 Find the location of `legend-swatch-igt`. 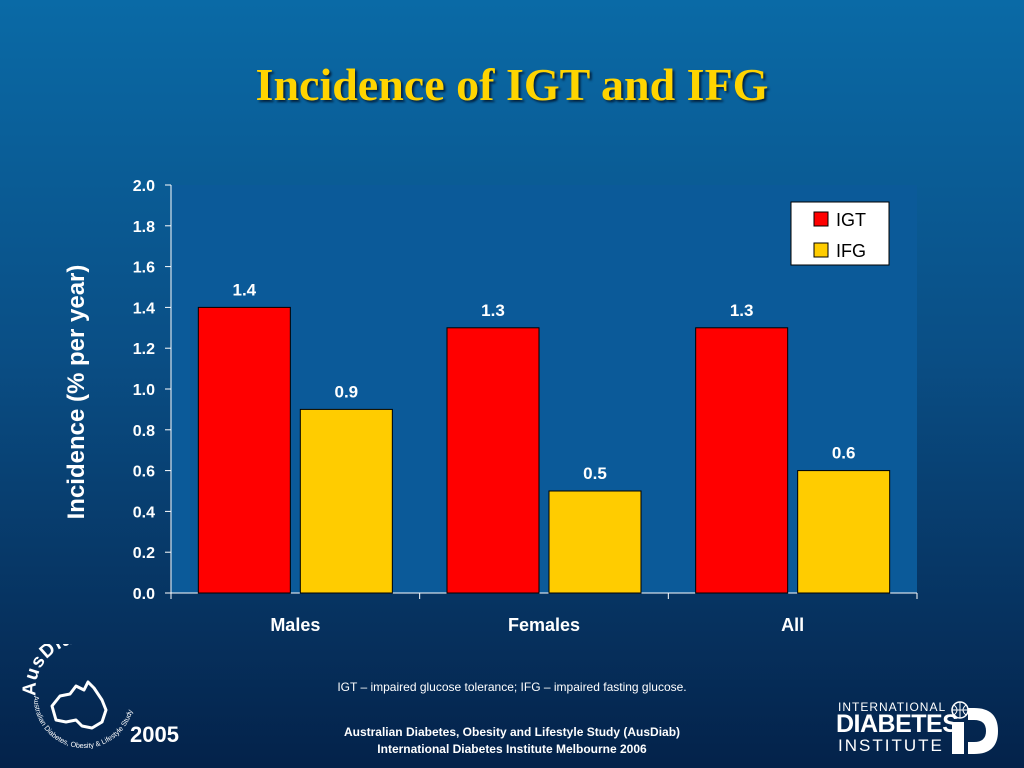

legend-swatch-igt is located at coordinates (821, 219).